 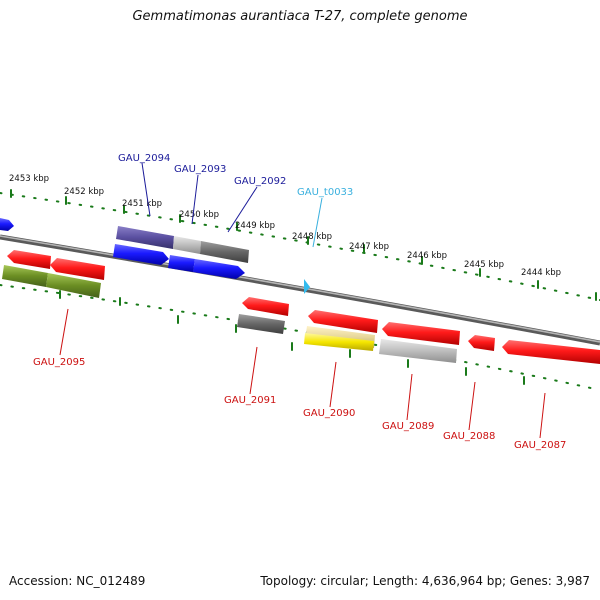 I want to click on kbp-label: 2445 kbp, so click(x=484, y=265).